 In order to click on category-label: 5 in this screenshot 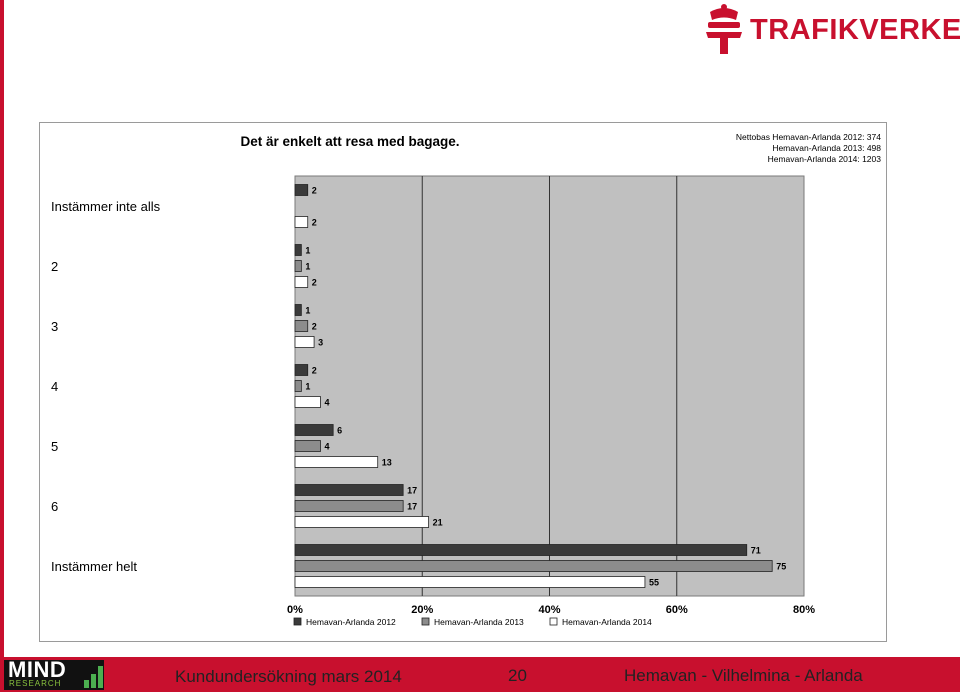, I will do `click(54, 446)`.